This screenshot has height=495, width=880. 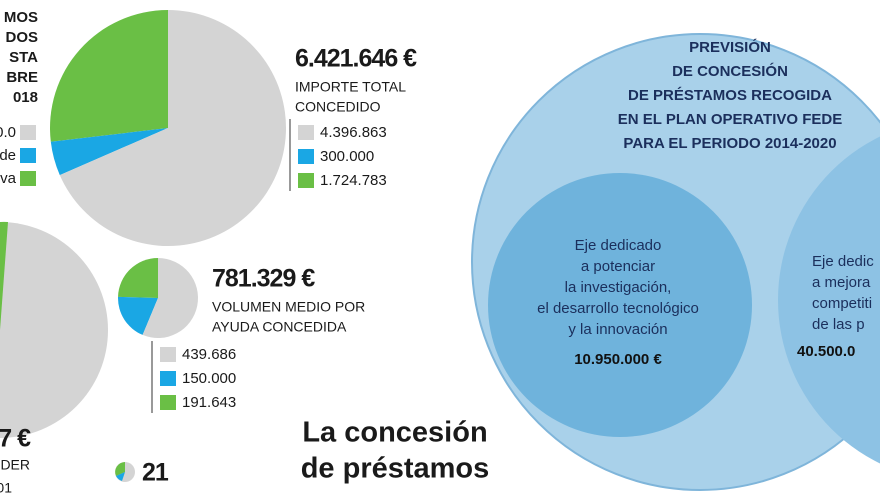 I want to click on axis1-text: Eje dedicado, so click(x=618, y=245).